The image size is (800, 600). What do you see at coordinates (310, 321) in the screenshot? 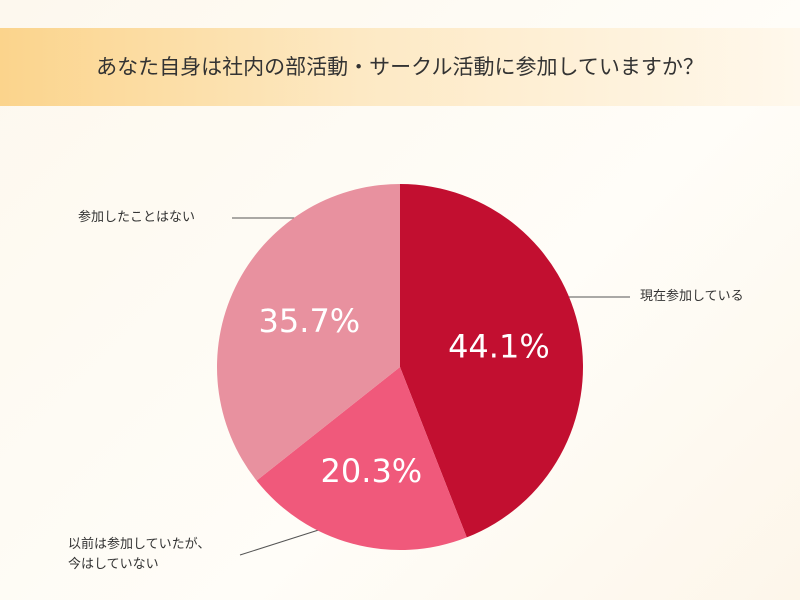
I see `value-label: 35.7%` at bounding box center [310, 321].